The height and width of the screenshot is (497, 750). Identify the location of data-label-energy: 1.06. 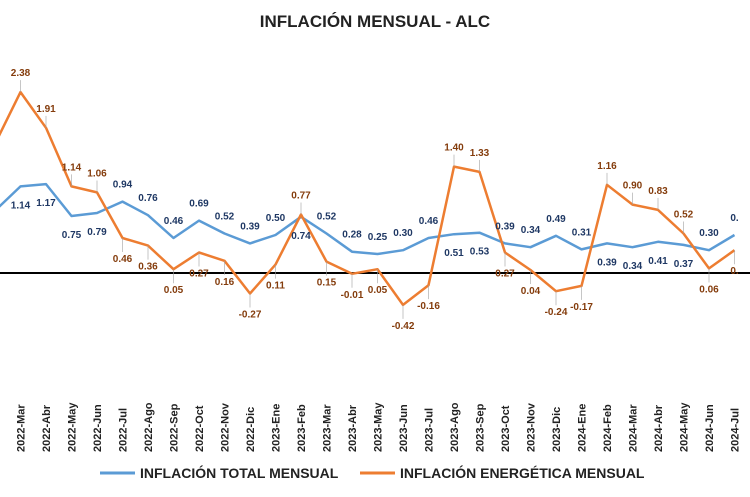
(97, 173).